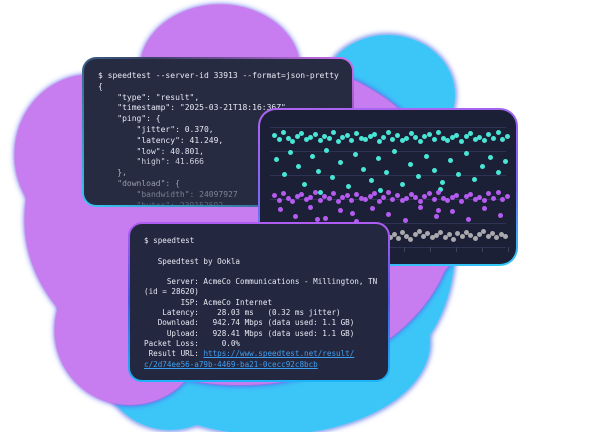 The height and width of the screenshot is (432, 600). Describe the element at coordinates (262, 251) in the screenshot. I see `terminal-line` at that location.